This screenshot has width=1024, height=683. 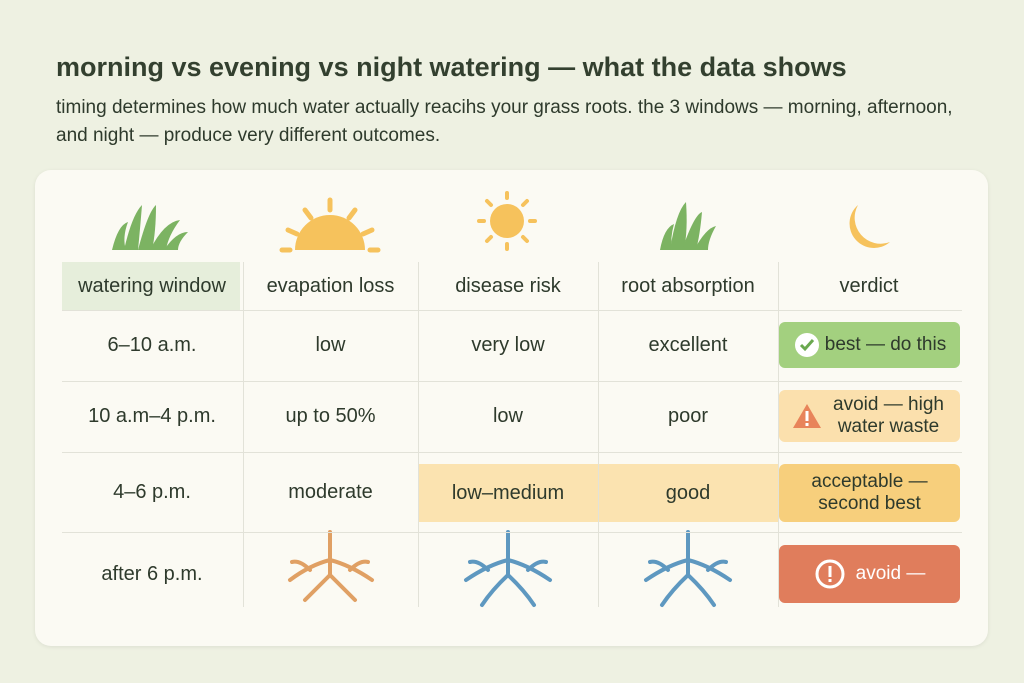 I want to click on moon-icon, so click(x=869, y=226).